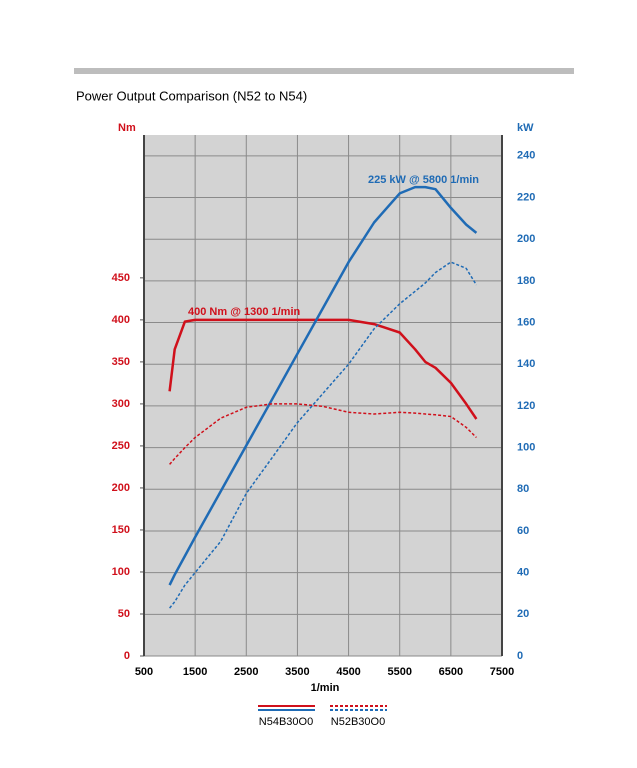 This screenshot has width=637, height=768. I want to click on annotation: 225 kW @ 5800 1/min, so click(423, 180).